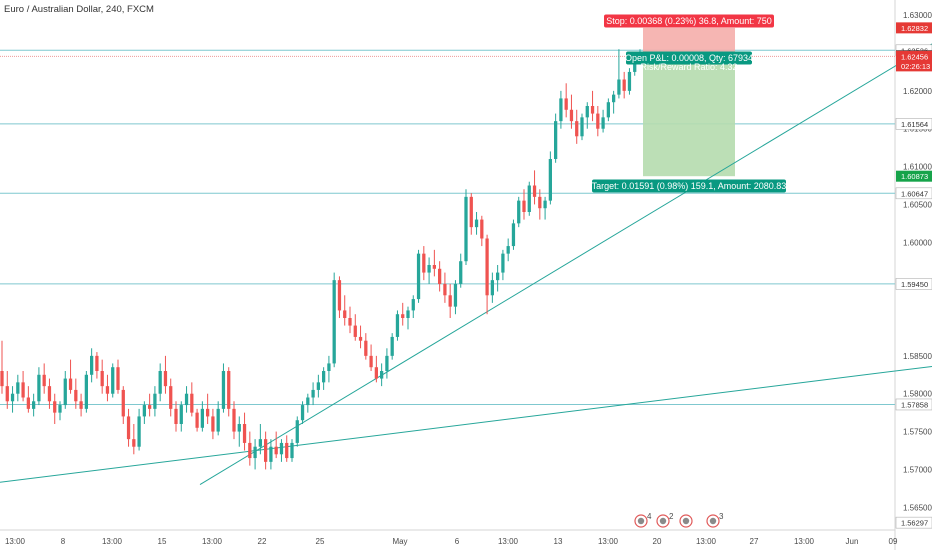  I want to click on pnl-label, so click(689, 58).